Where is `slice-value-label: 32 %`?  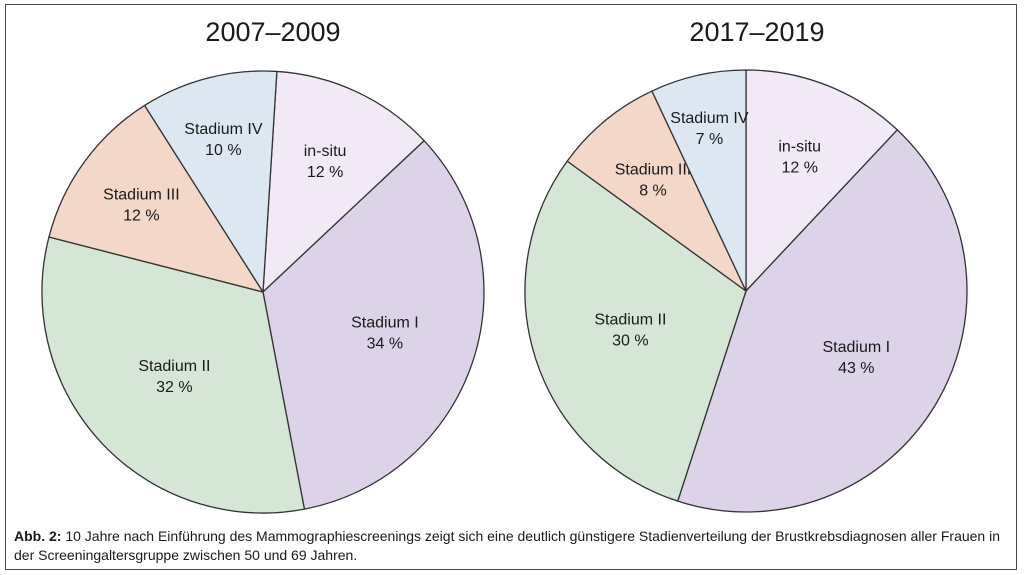
slice-value-label: 32 % is located at coordinates (174, 387).